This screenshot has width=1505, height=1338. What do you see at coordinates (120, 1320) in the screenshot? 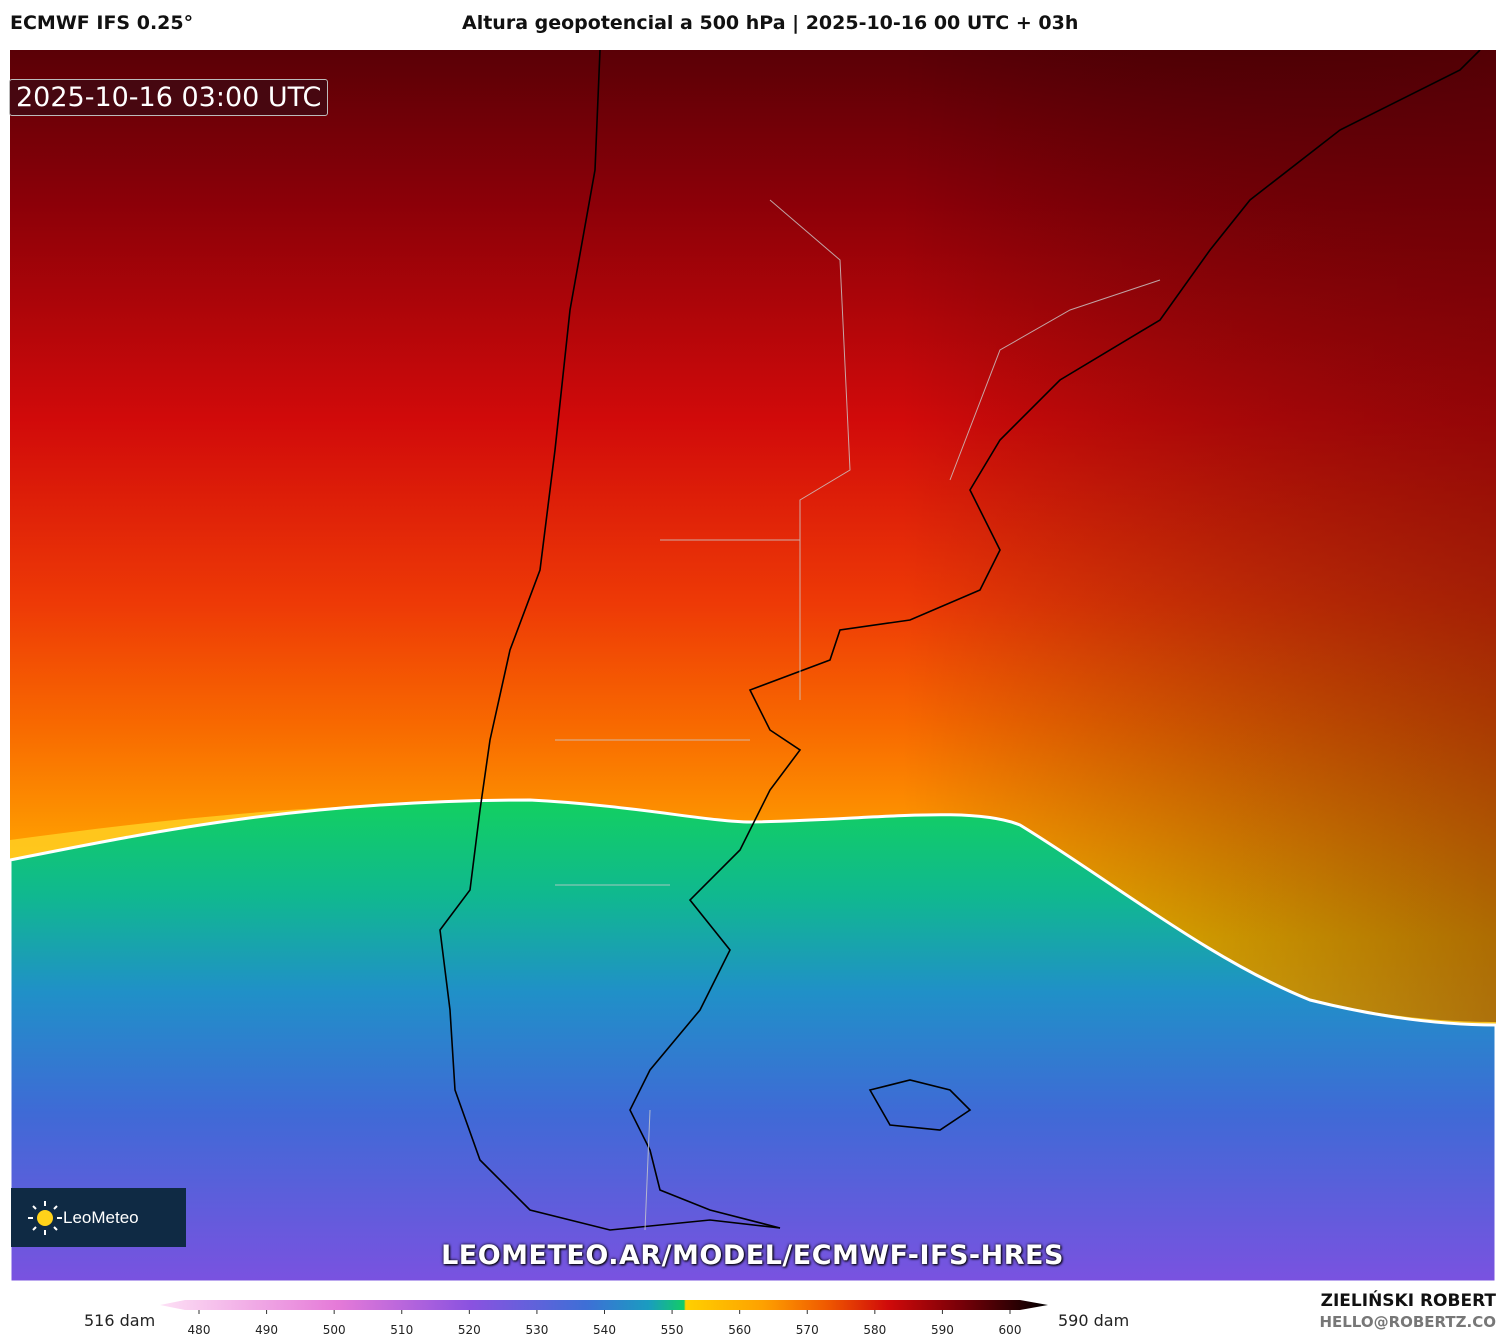
I see `colorbar-min-label: 516 dam` at bounding box center [120, 1320].